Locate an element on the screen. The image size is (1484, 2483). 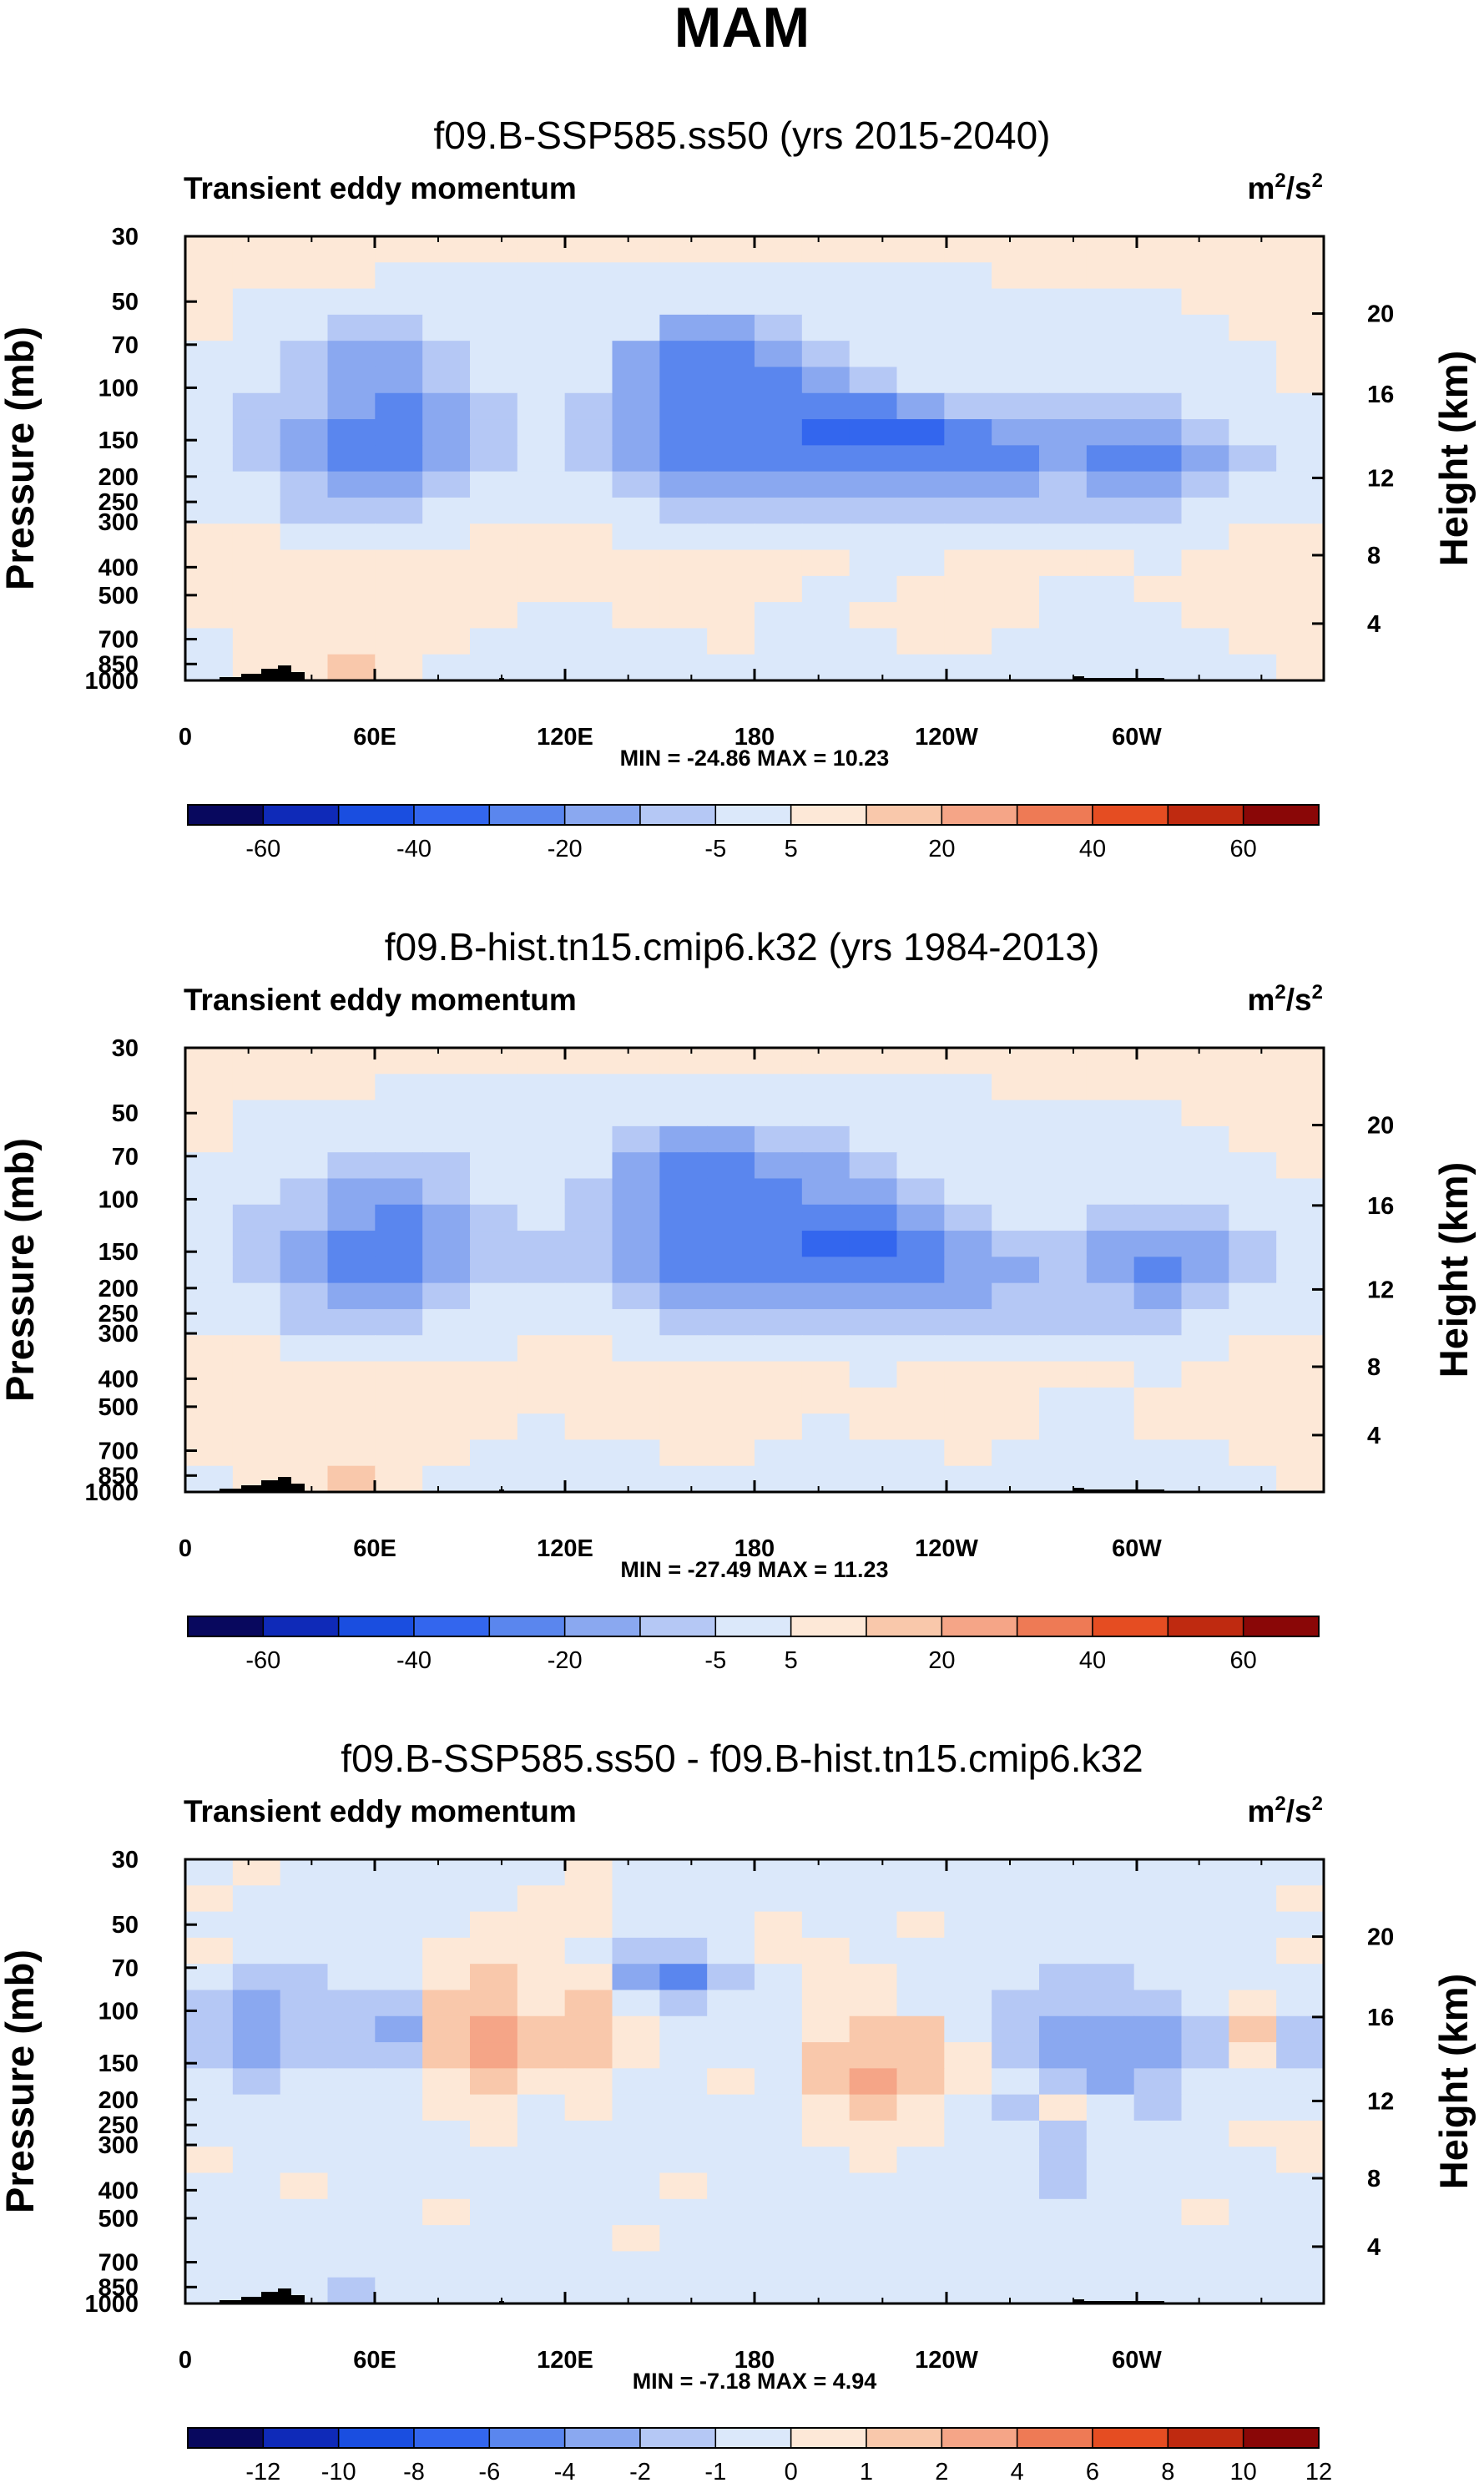
y-tick-label: 200 is located at coordinates (119, 2100).